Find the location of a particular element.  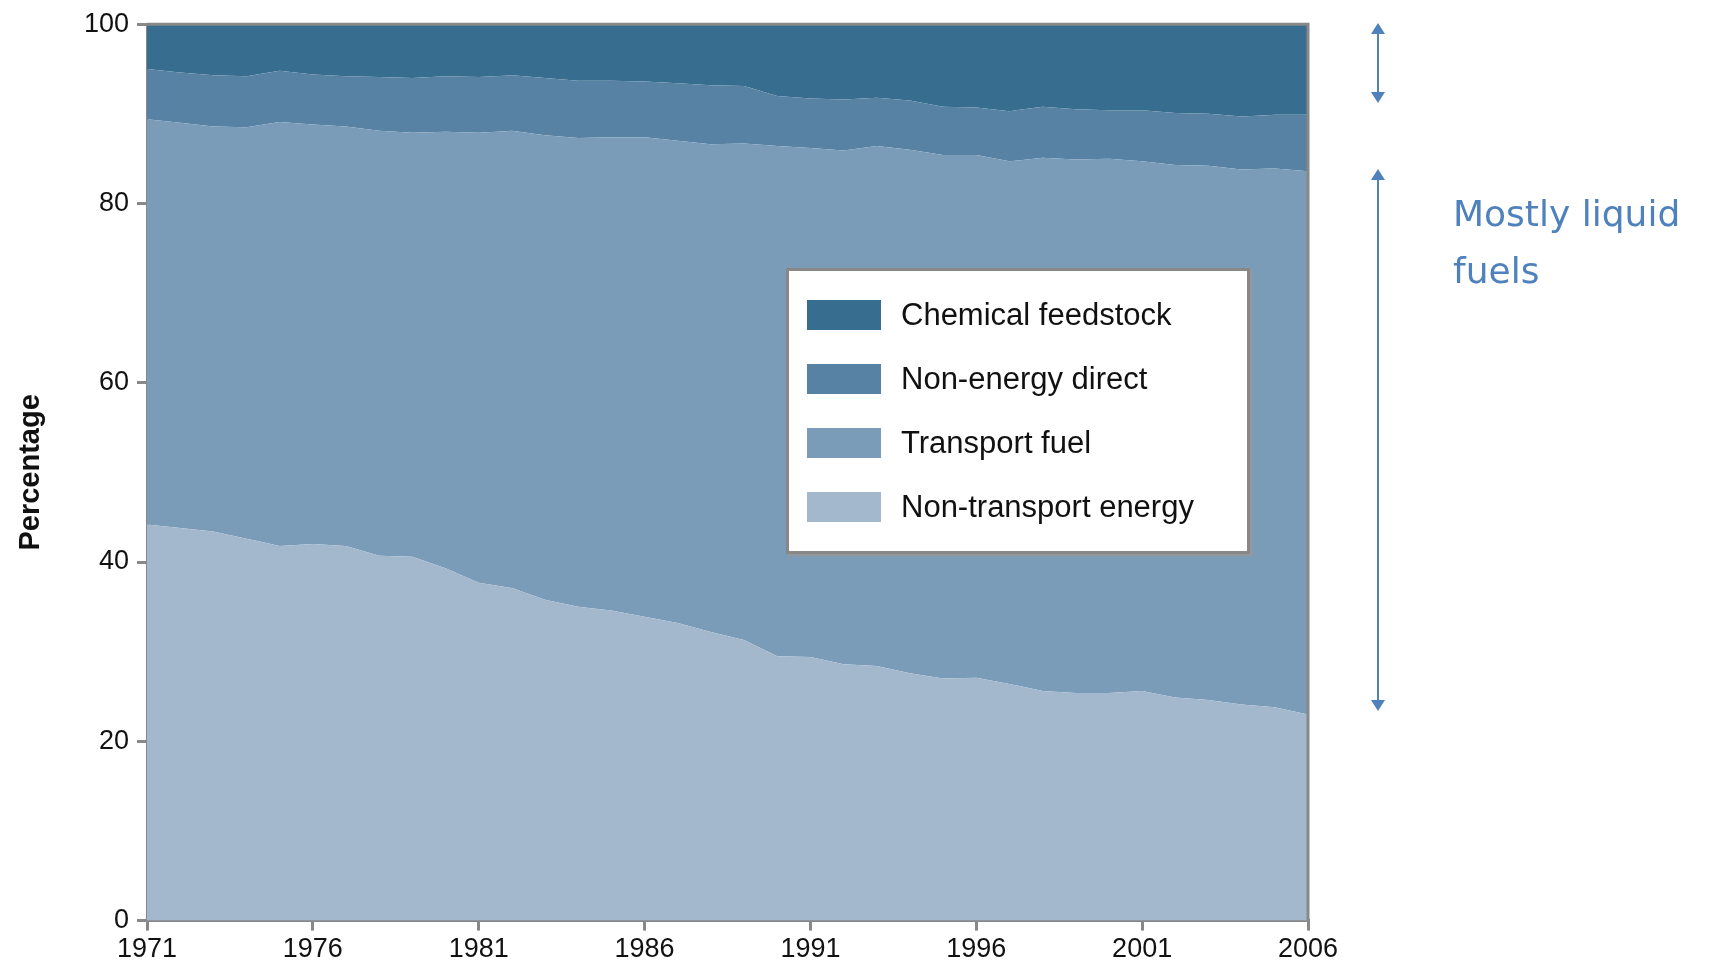

series-label: Chemical feedstock is located at coordinates (1036, 315).